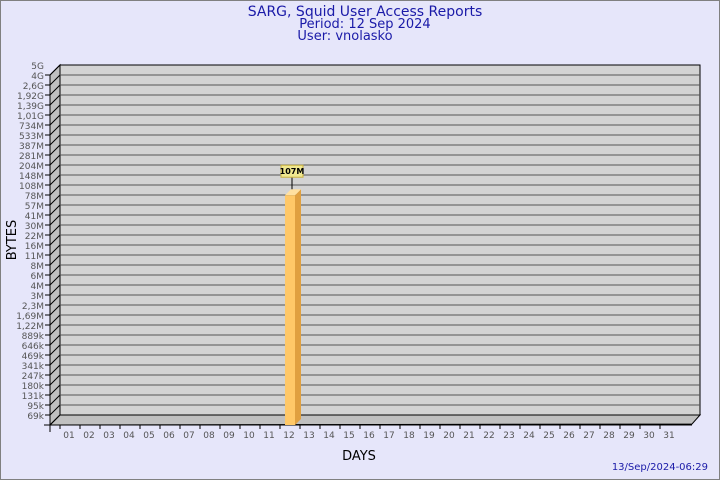  I want to click on x-tick-label: 16, so click(369, 436).